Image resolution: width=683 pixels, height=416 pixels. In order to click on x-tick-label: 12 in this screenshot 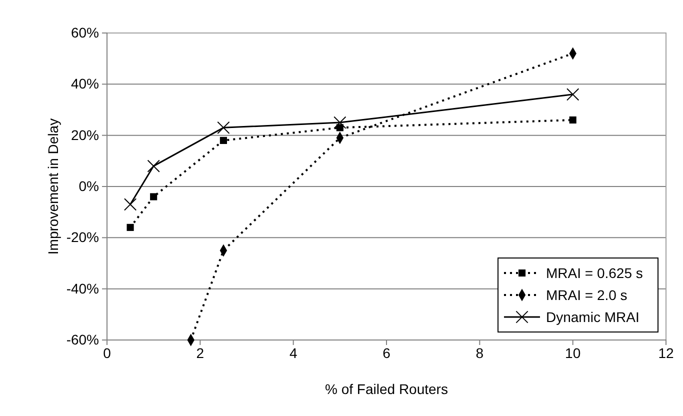, I will do `click(666, 352)`.